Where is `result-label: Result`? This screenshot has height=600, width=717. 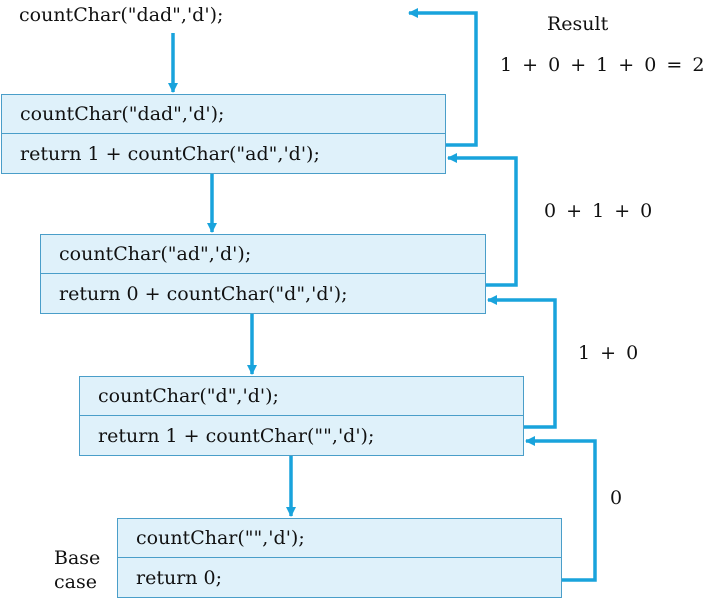 result-label: Result is located at coordinates (578, 24).